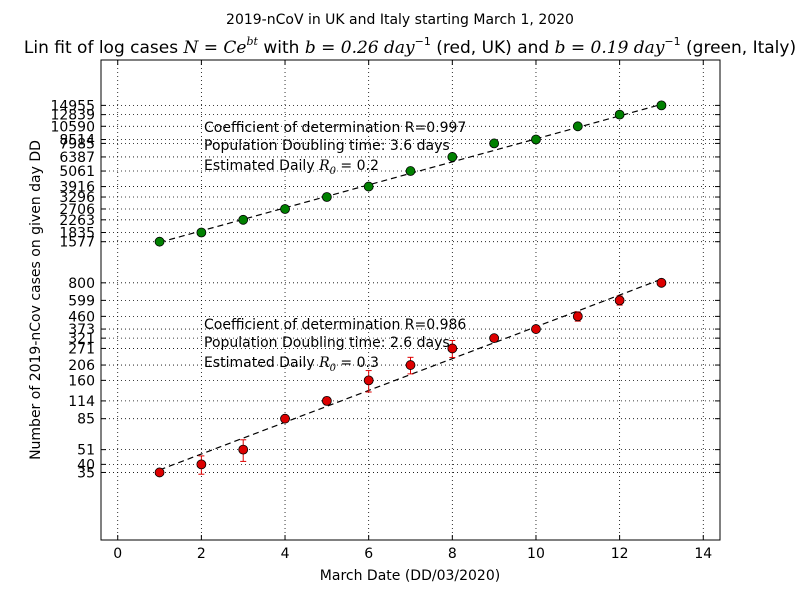 This screenshot has width=800, height=600. What do you see at coordinates (81, 330) in the screenshot?
I see `y-tick-label: 373` at bounding box center [81, 330].